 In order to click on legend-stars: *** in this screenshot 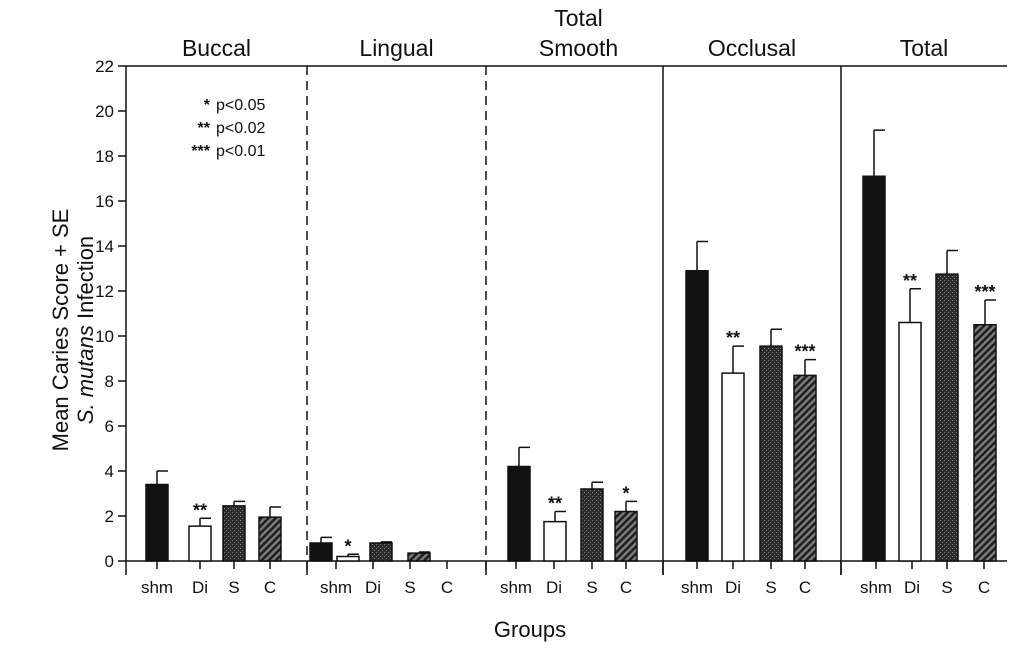, I will do `click(200, 151)`.